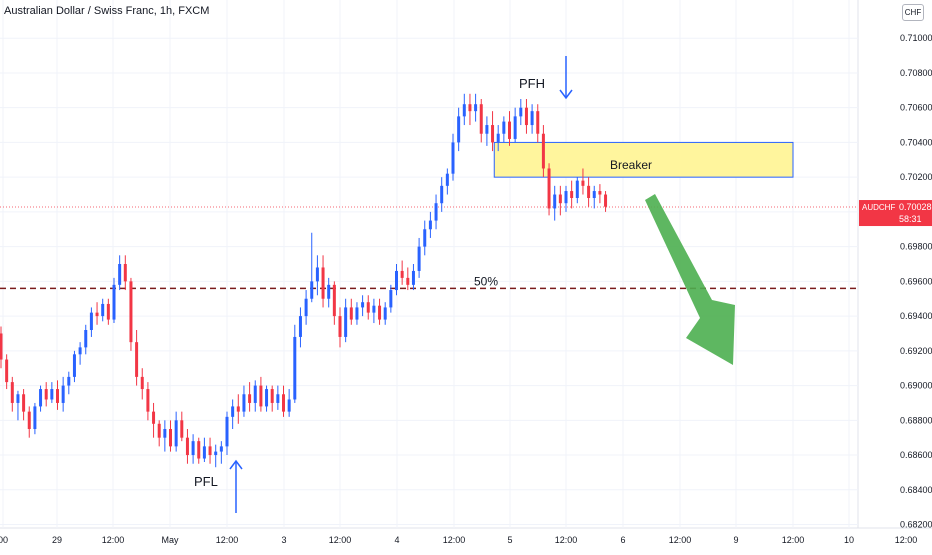 The width and height of the screenshot is (932, 555). Describe the element at coordinates (916, 455) in the screenshot. I see `y-tick-label: 0.68600` at that location.